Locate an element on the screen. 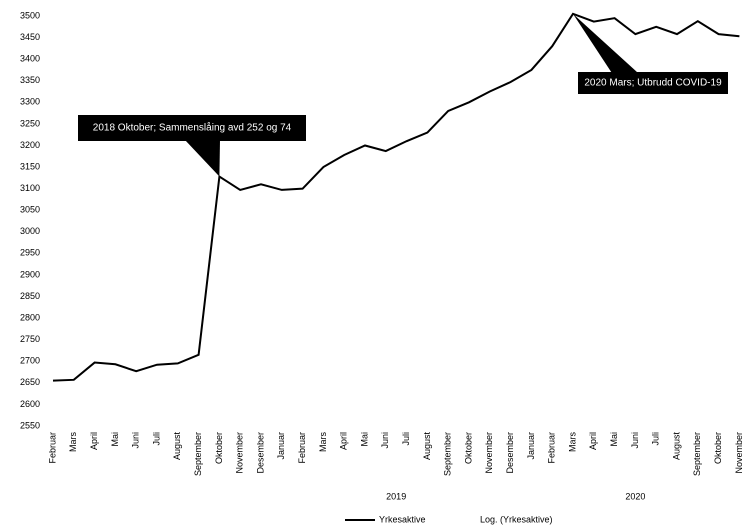 Image resolution: width=742 pixels, height=526 pixels. y-tick-label: 3450 is located at coordinates (30, 37).